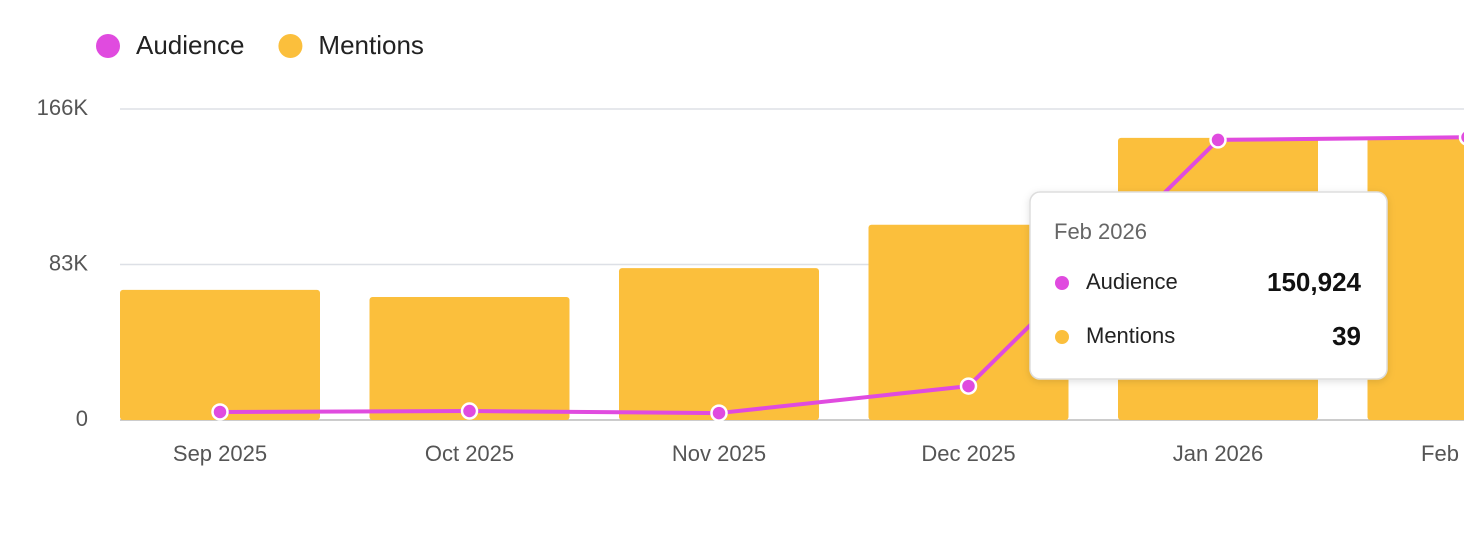  Describe the element at coordinates (1346, 336) in the screenshot. I see `tooltip-value: 39` at that location.